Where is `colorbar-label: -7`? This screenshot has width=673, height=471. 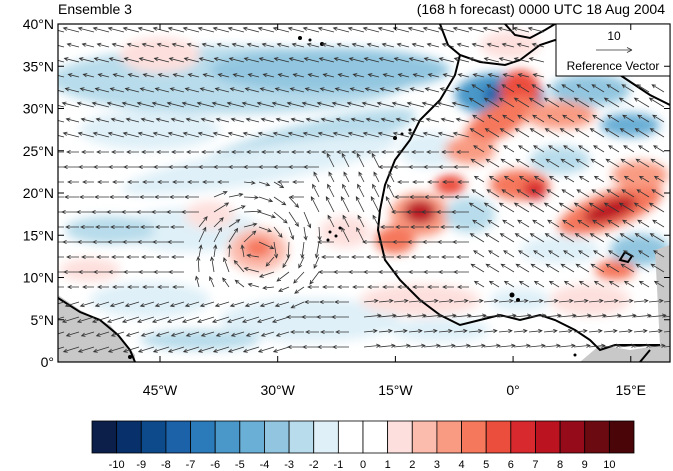
colorbar-label: -7 is located at coordinates (191, 465).